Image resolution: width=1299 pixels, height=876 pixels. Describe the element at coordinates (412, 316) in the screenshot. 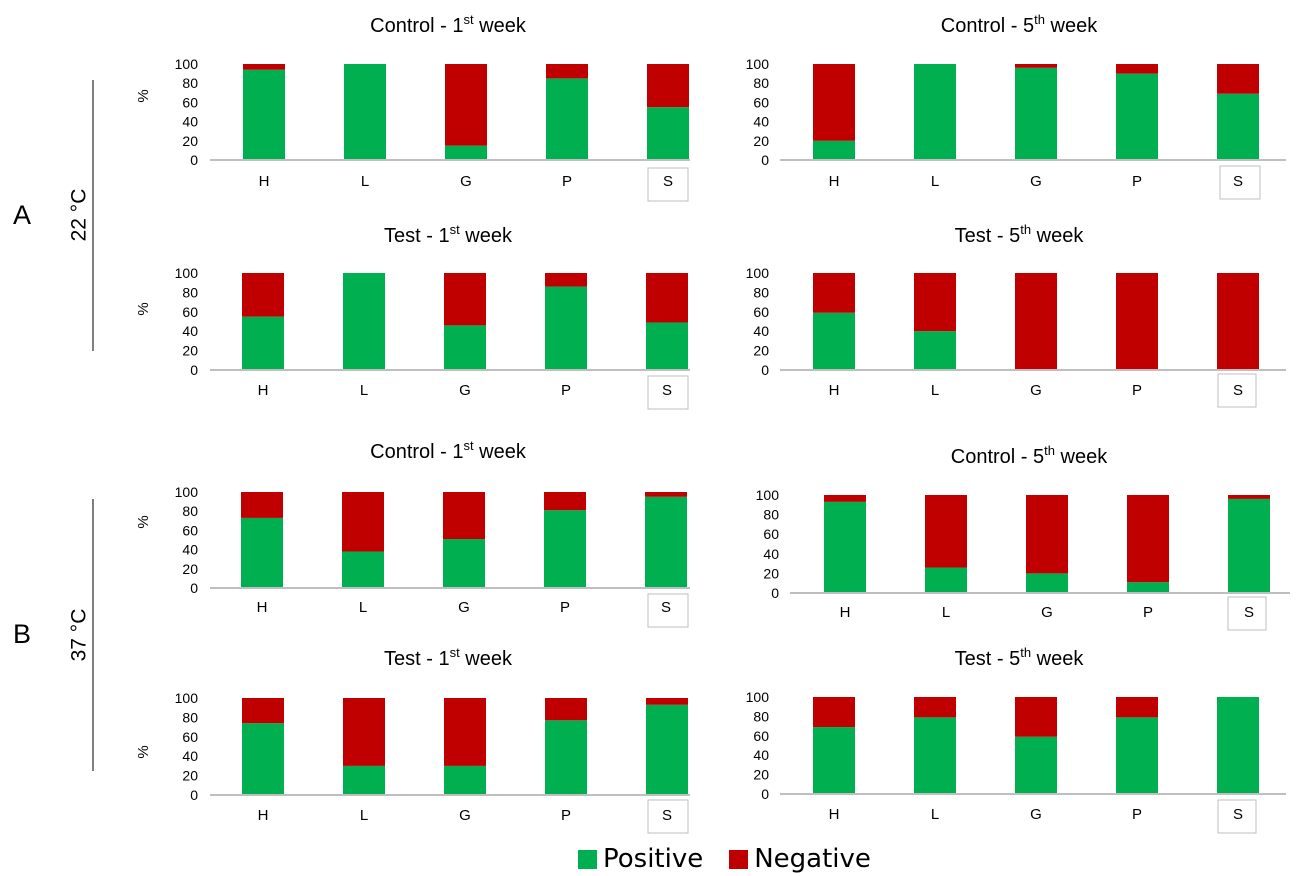

I see `chart-3: Test - 1st week% 0 20 40 60 80 100 H L G P S` at that location.